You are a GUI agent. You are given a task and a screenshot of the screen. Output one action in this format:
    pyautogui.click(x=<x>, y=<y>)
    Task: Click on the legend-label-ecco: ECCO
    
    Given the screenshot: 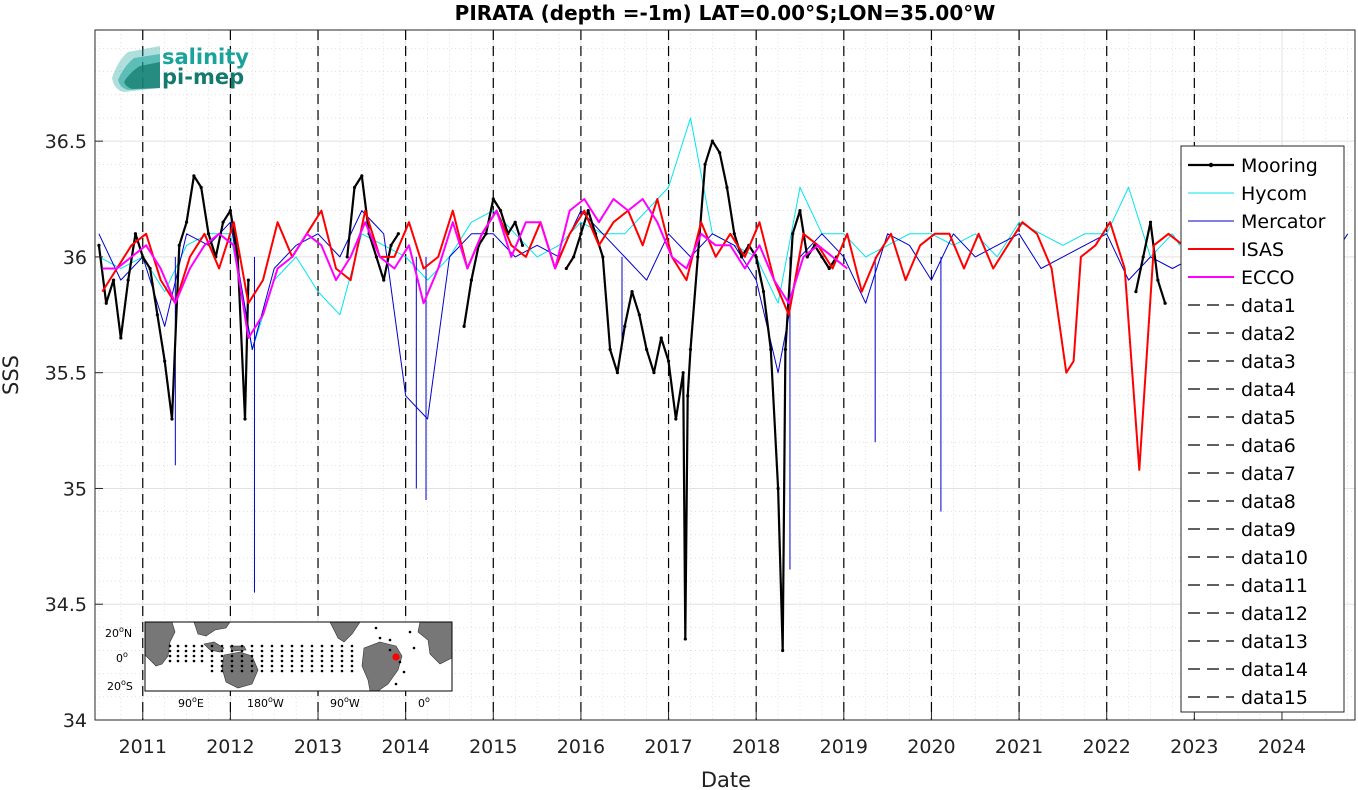 What is the action you would take?
    pyautogui.click(x=1268, y=278)
    